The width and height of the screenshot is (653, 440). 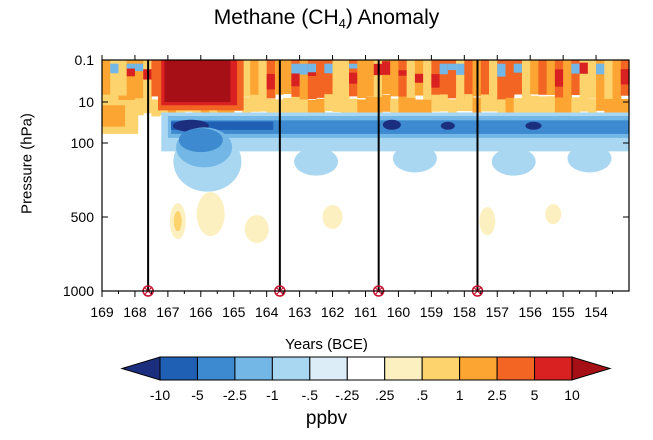 I want to click on y-tick-label: 100, so click(x=83, y=143).